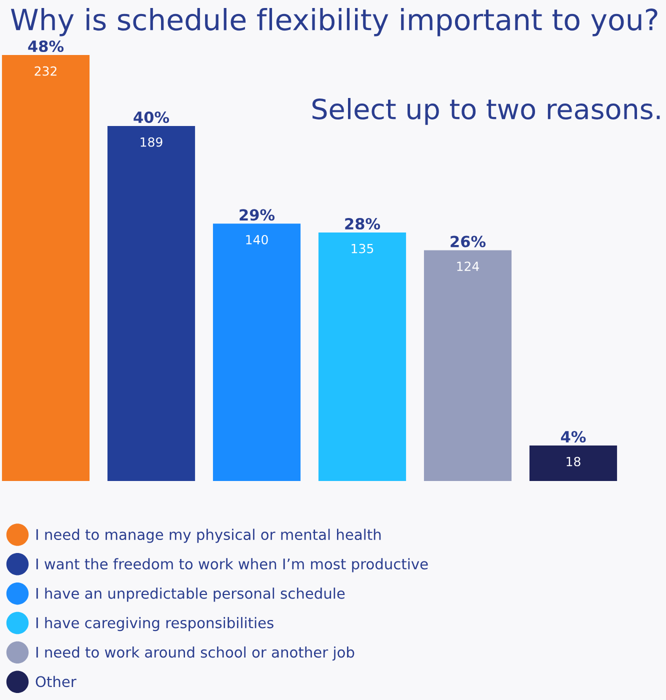 This screenshot has width=666, height=700. Describe the element at coordinates (573, 461) in the screenshot. I see `annotation: 18` at that location.